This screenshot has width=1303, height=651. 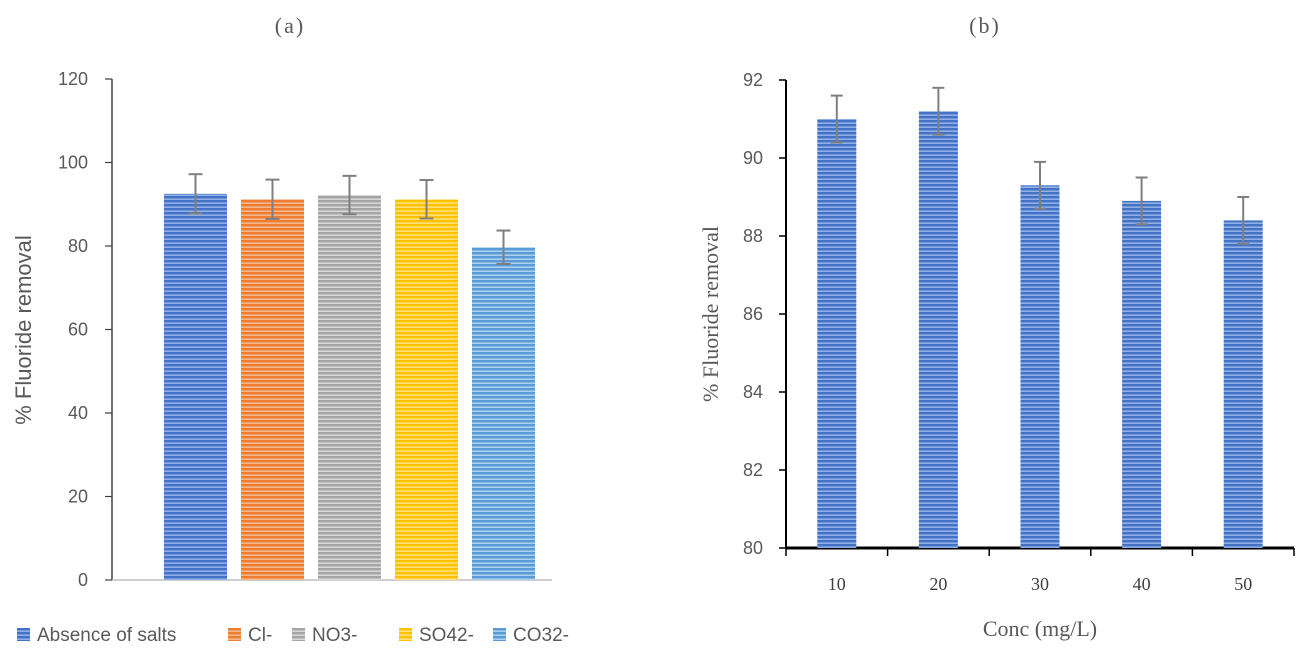 I want to click on panel-a-y-tick-label: 20, so click(x=78, y=497).